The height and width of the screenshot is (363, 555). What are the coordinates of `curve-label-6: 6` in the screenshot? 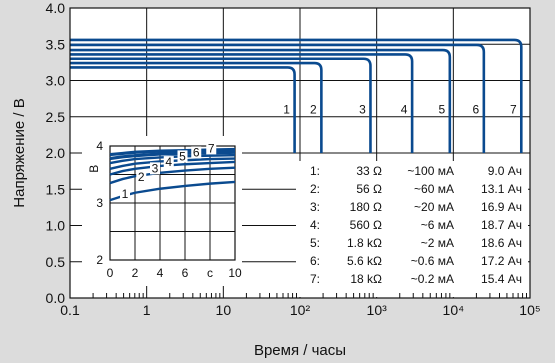 It's located at (475, 110).